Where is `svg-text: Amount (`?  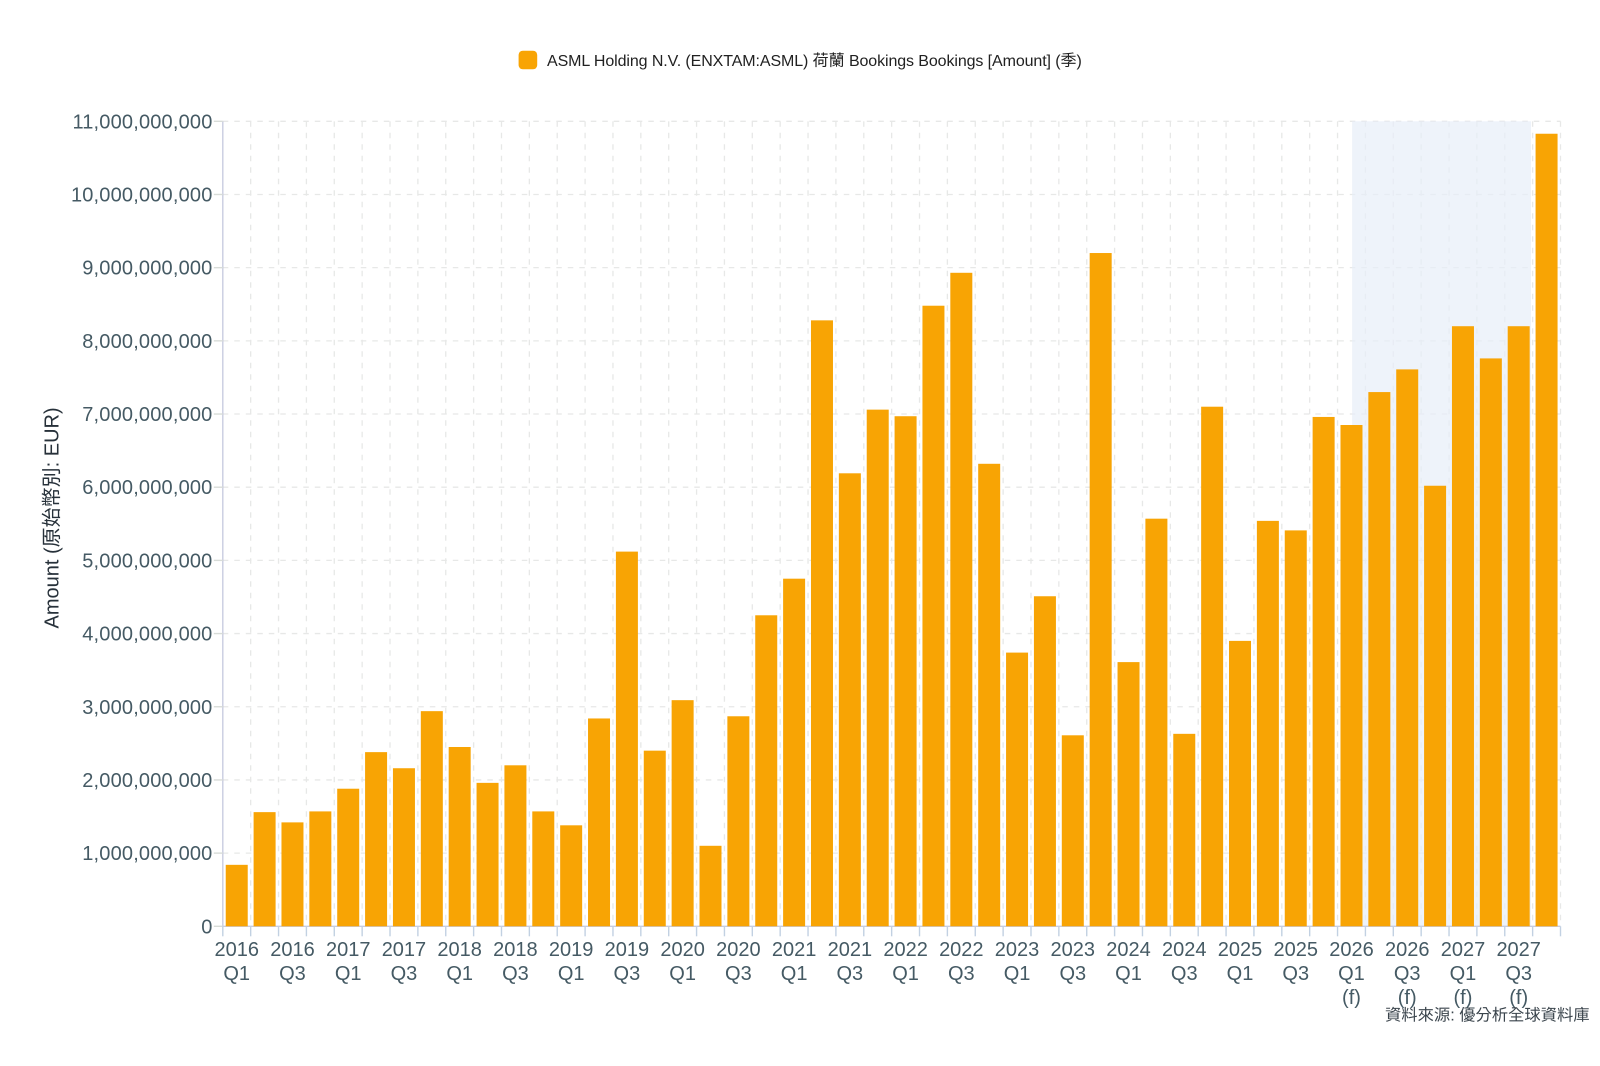 svg-text: Amount ( is located at coordinates (53, 587).